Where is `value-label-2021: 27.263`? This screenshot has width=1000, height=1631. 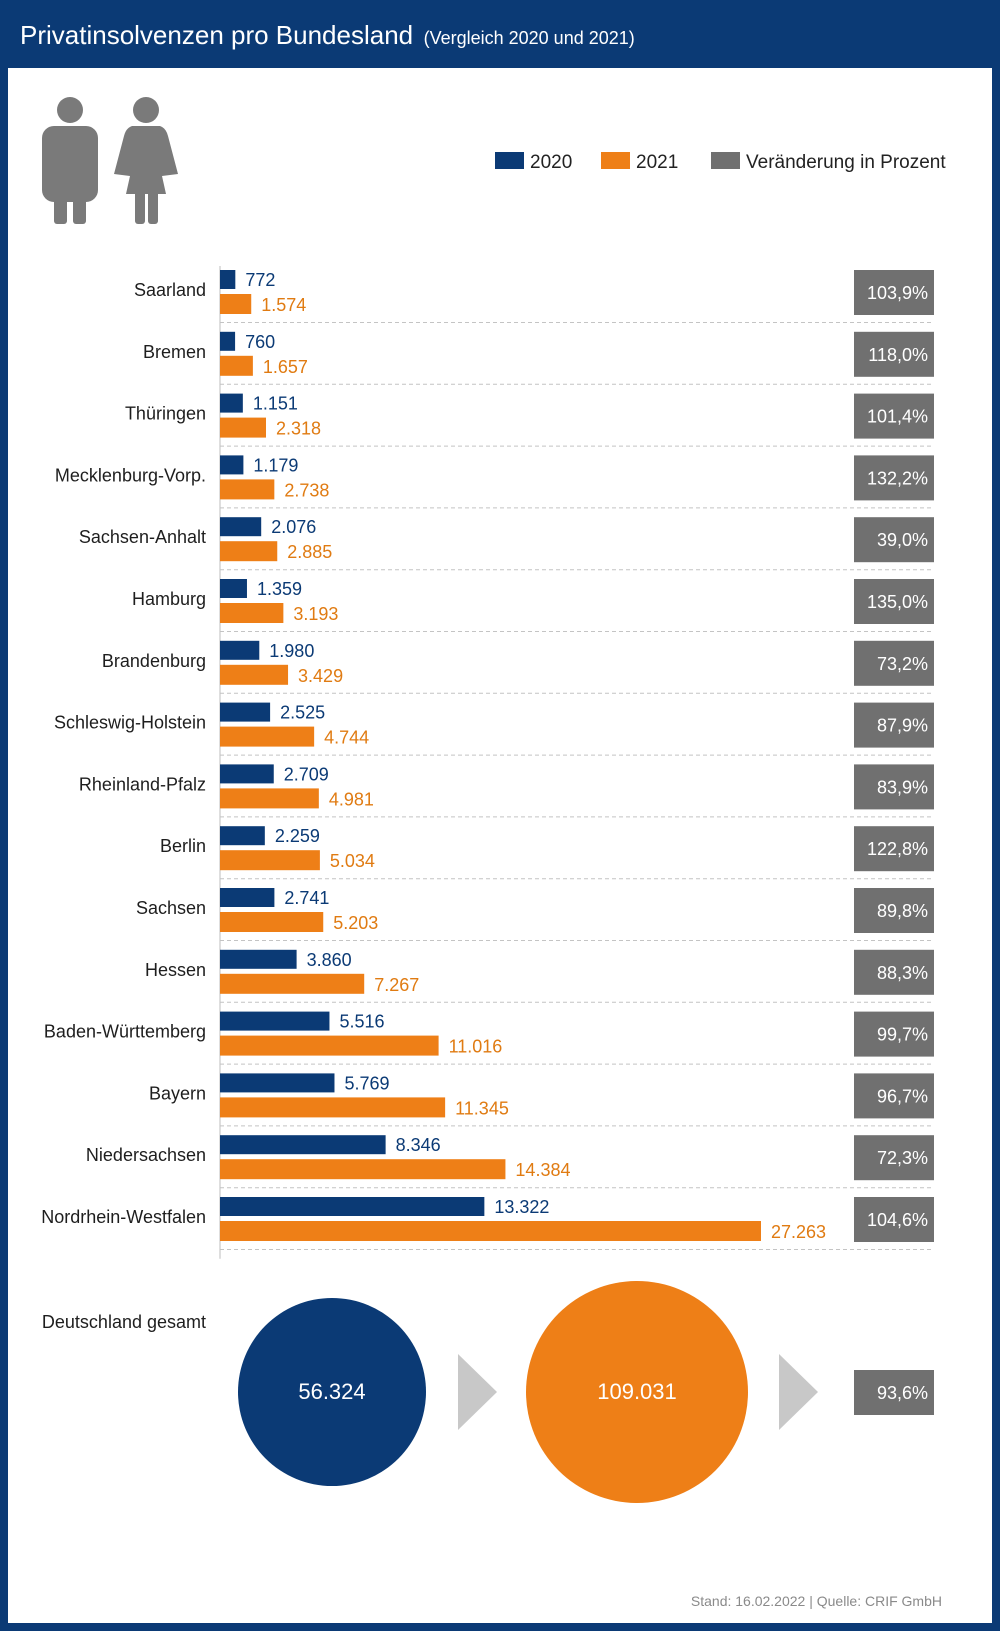
value-label-2021: 27.263 is located at coordinates (798, 1232).